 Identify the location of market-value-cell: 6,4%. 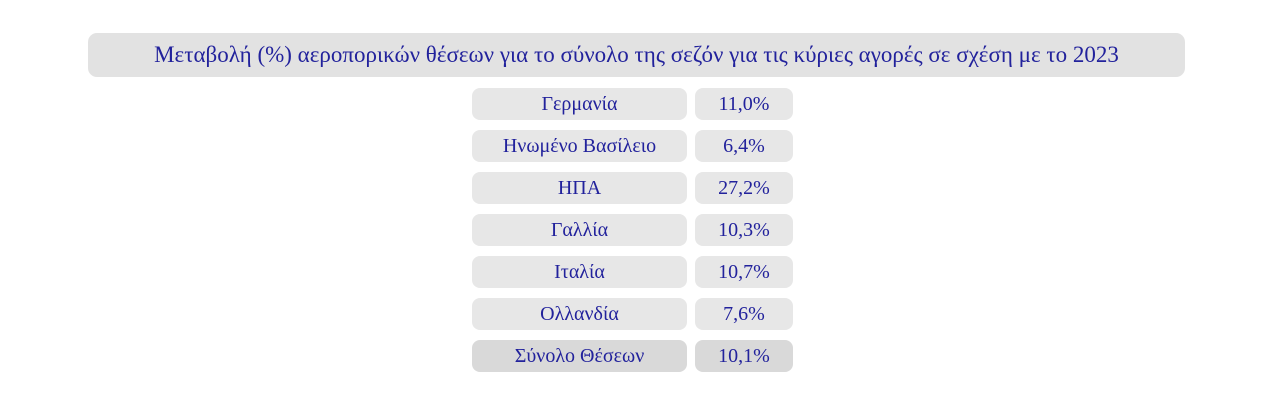
(744, 146).